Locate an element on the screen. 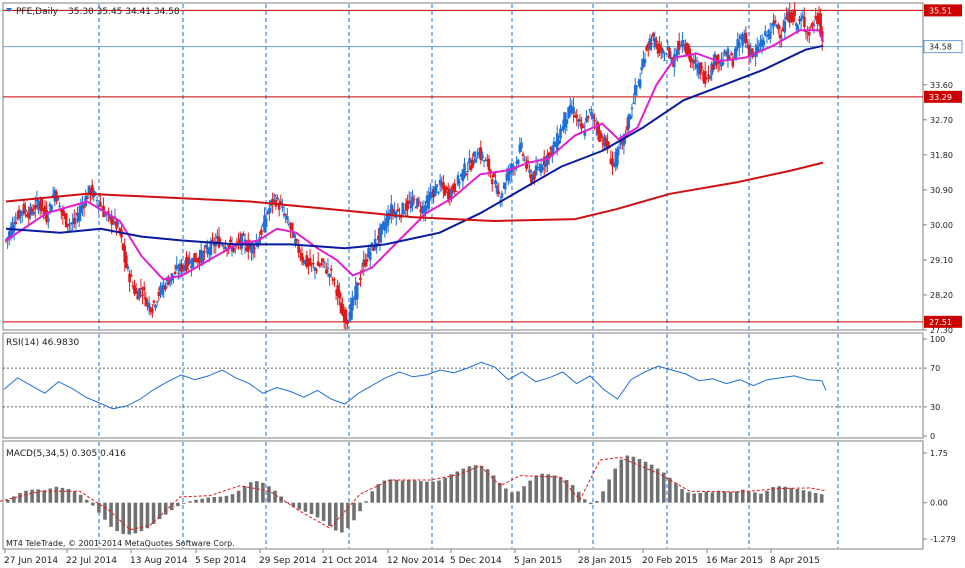 This screenshot has width=965, height=568. level-price-tag-label: 33.29 is located at coordinates (940, 97).